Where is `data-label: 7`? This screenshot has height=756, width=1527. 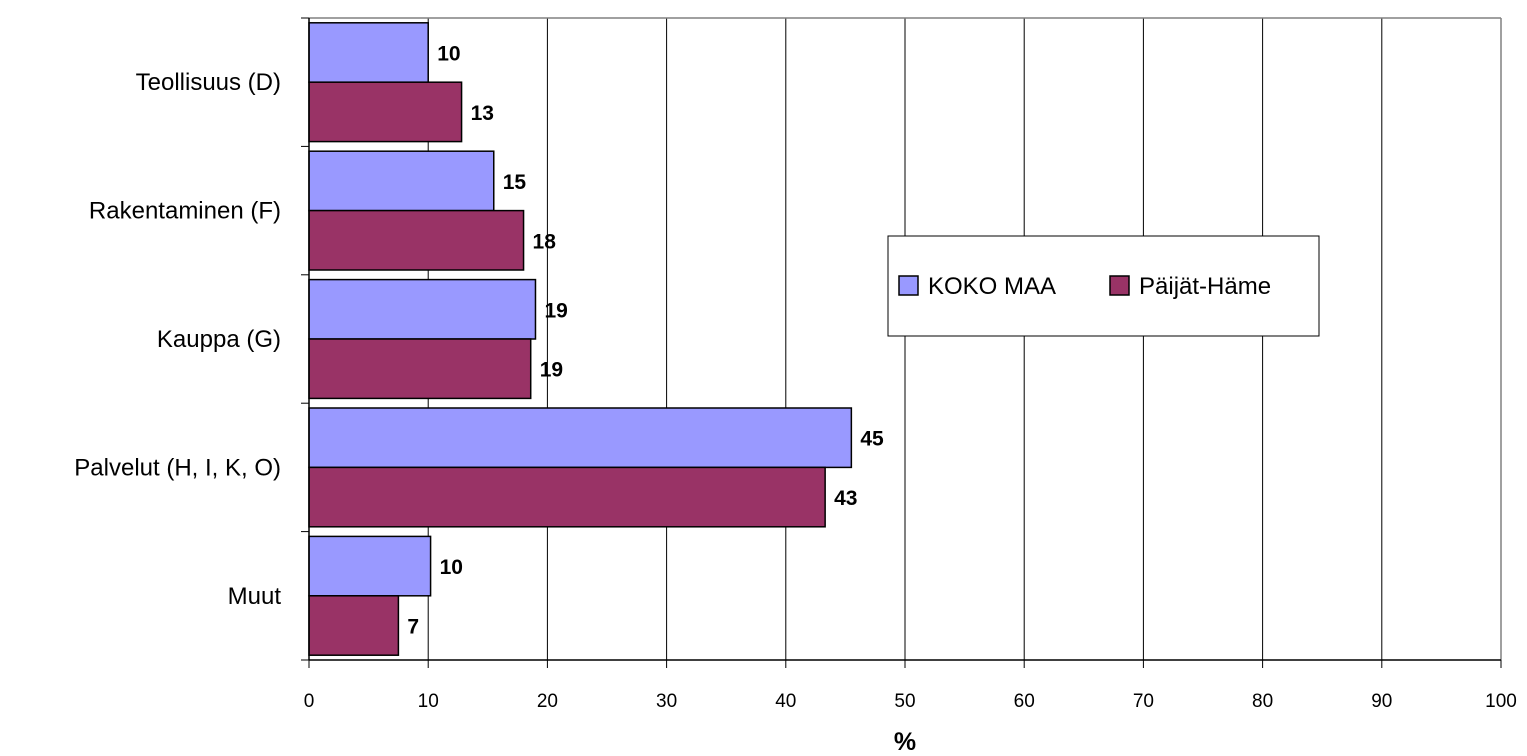 data-label: 7 is located at coordinates (413, 627).